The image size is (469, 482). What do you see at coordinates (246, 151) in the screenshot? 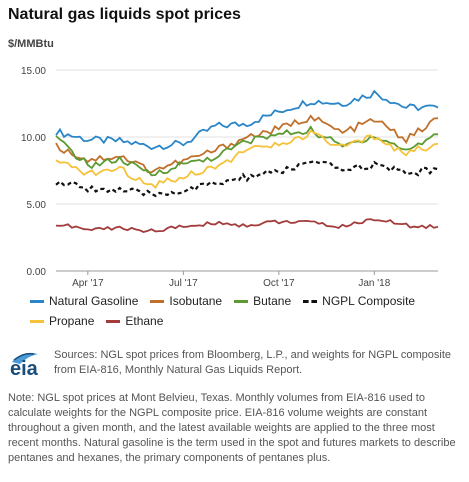
I see `series-line-butane` at bounding box center [246, 151].